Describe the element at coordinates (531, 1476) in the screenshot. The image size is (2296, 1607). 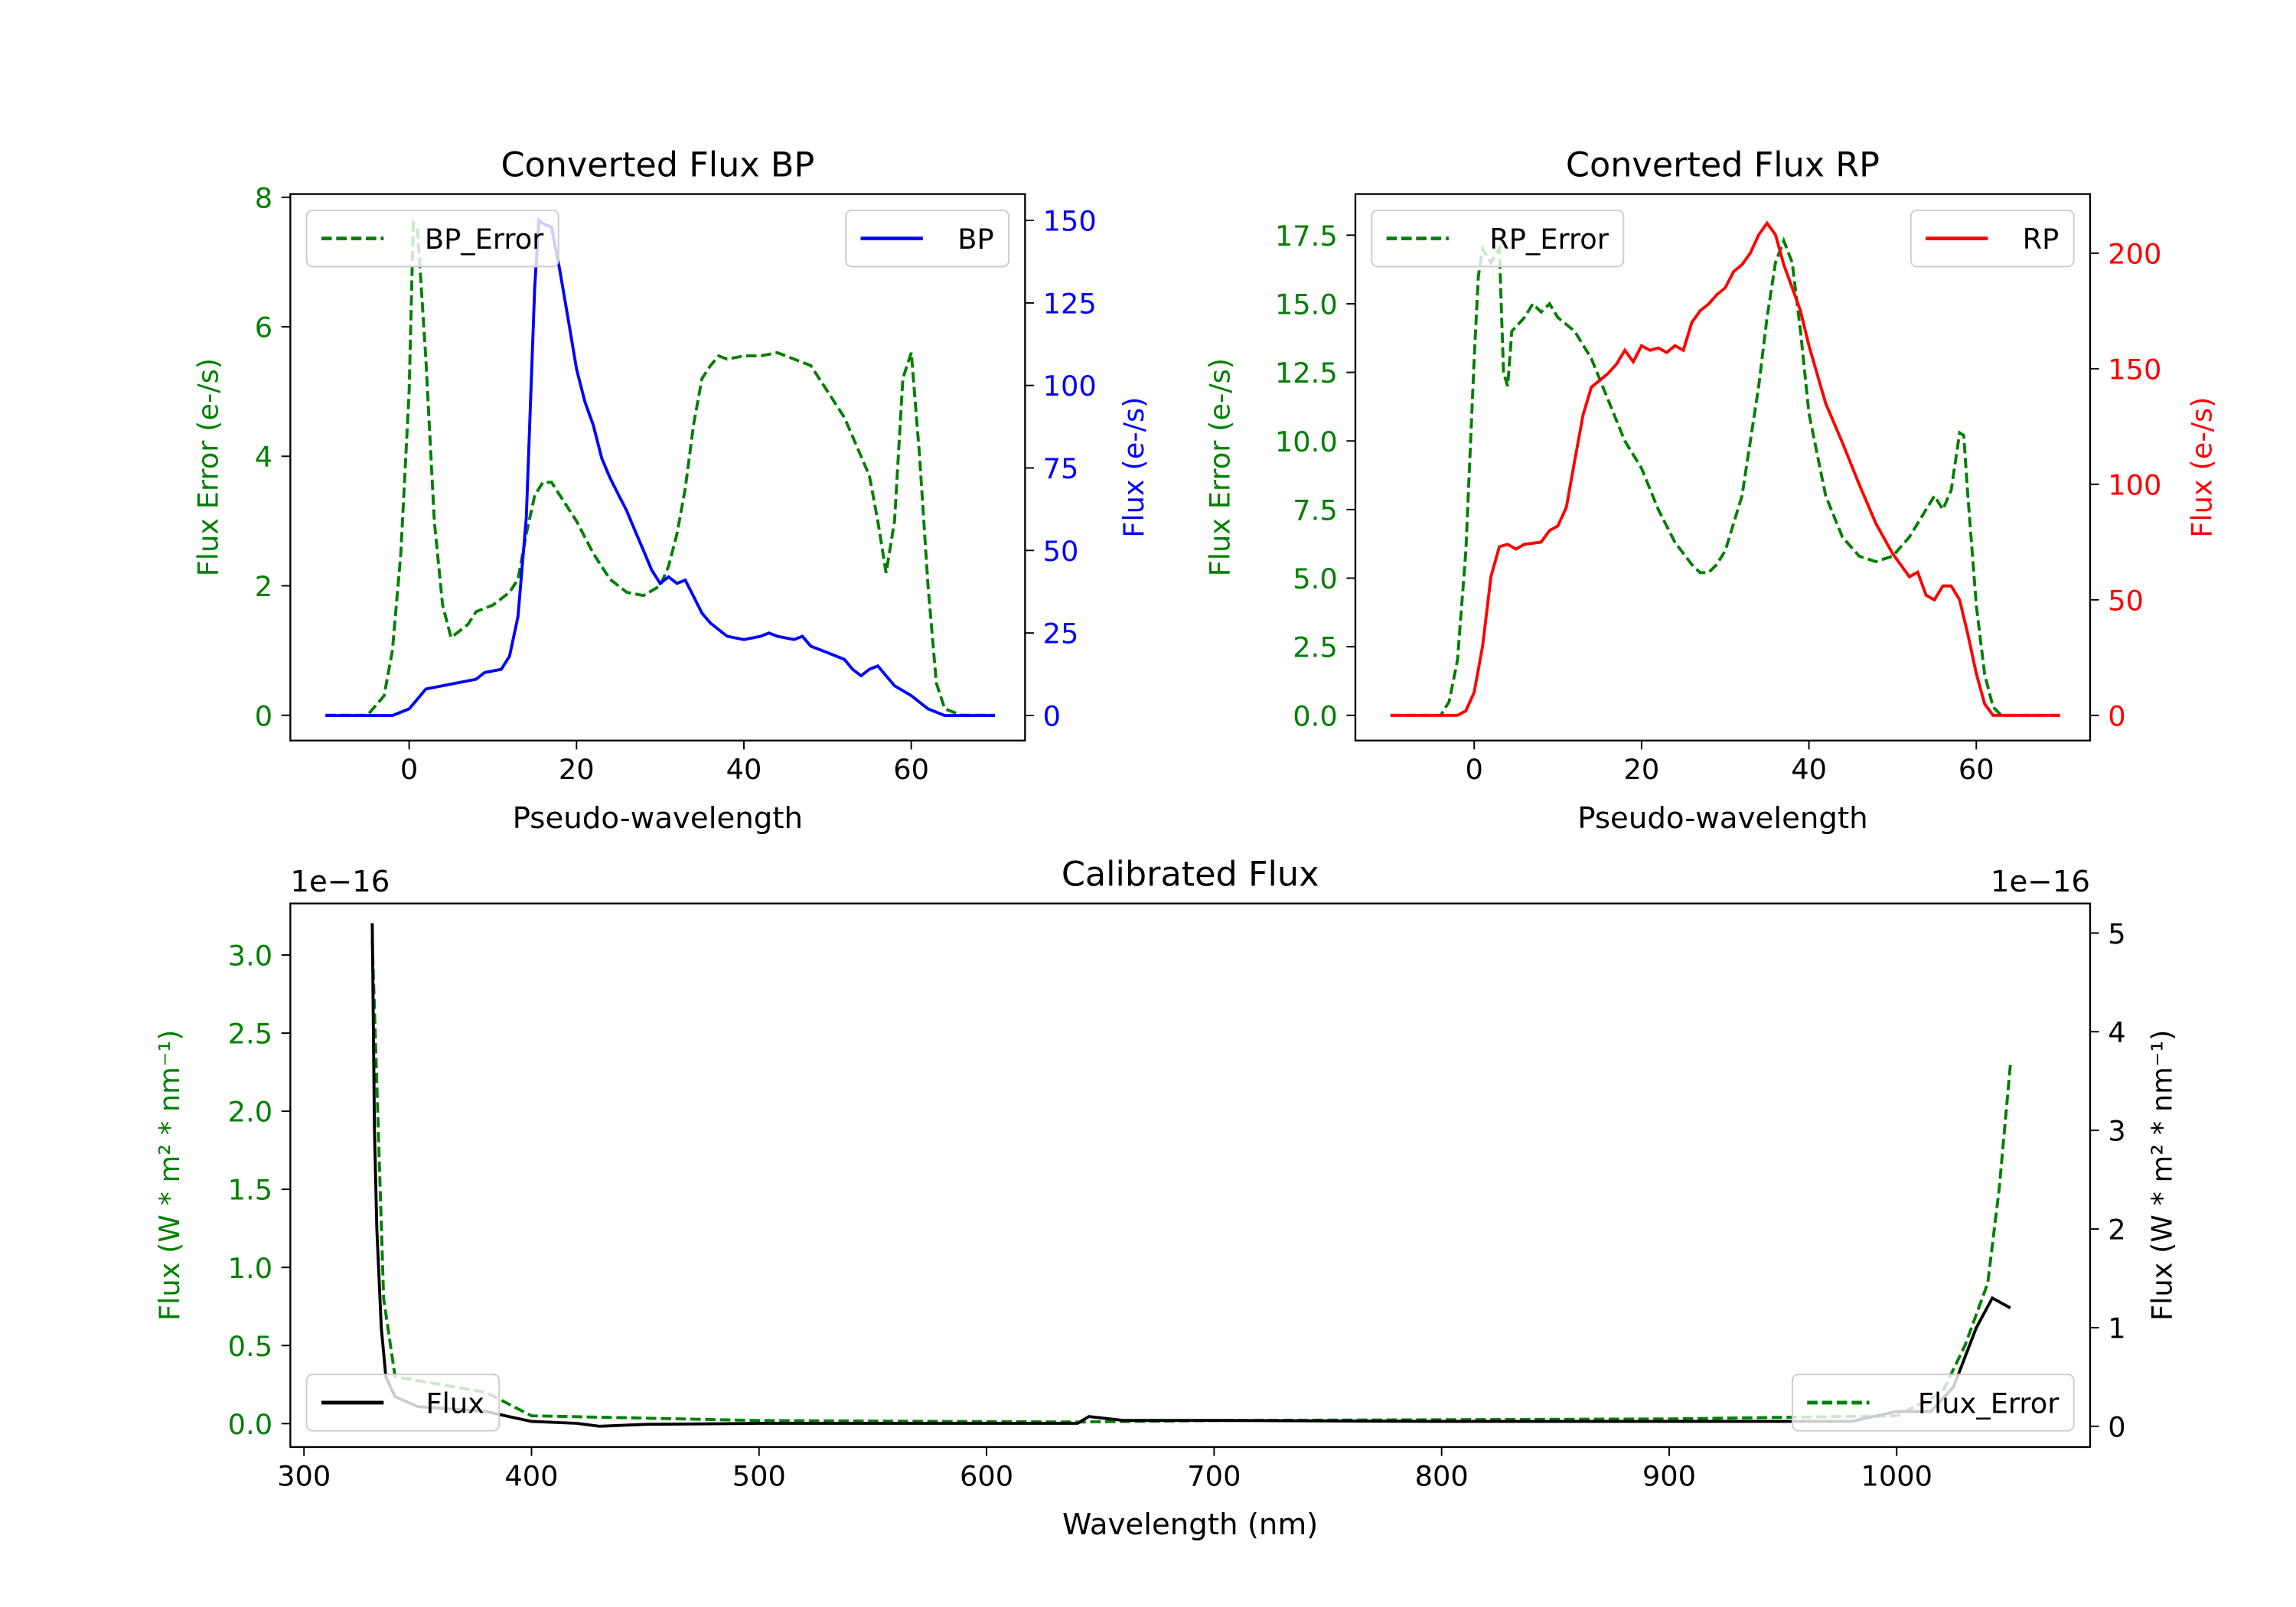
I see `x-tick-label: 400` at that location.